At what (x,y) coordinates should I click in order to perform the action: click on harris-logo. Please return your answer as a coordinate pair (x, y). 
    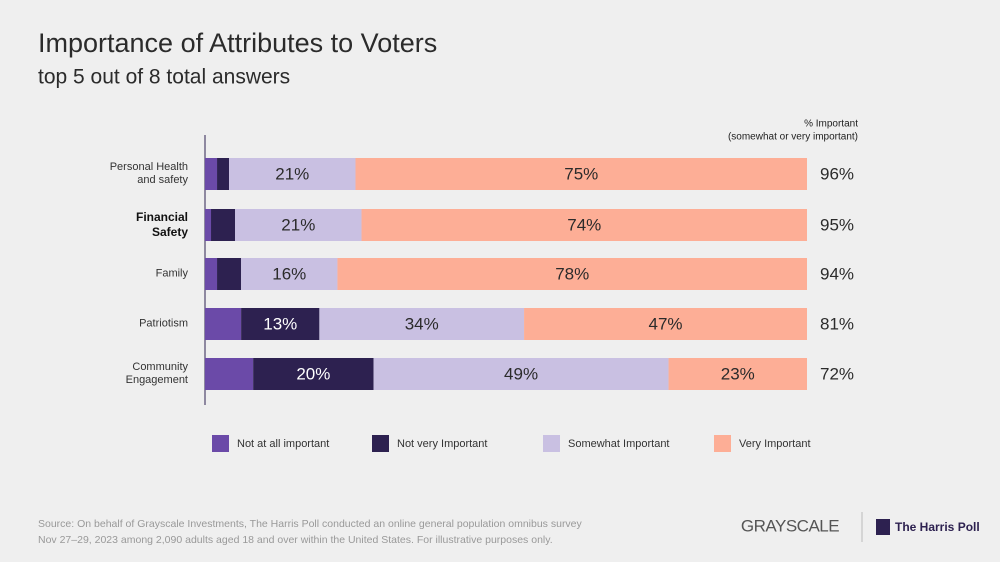
    Looking at the image, I should click on (883, 527).